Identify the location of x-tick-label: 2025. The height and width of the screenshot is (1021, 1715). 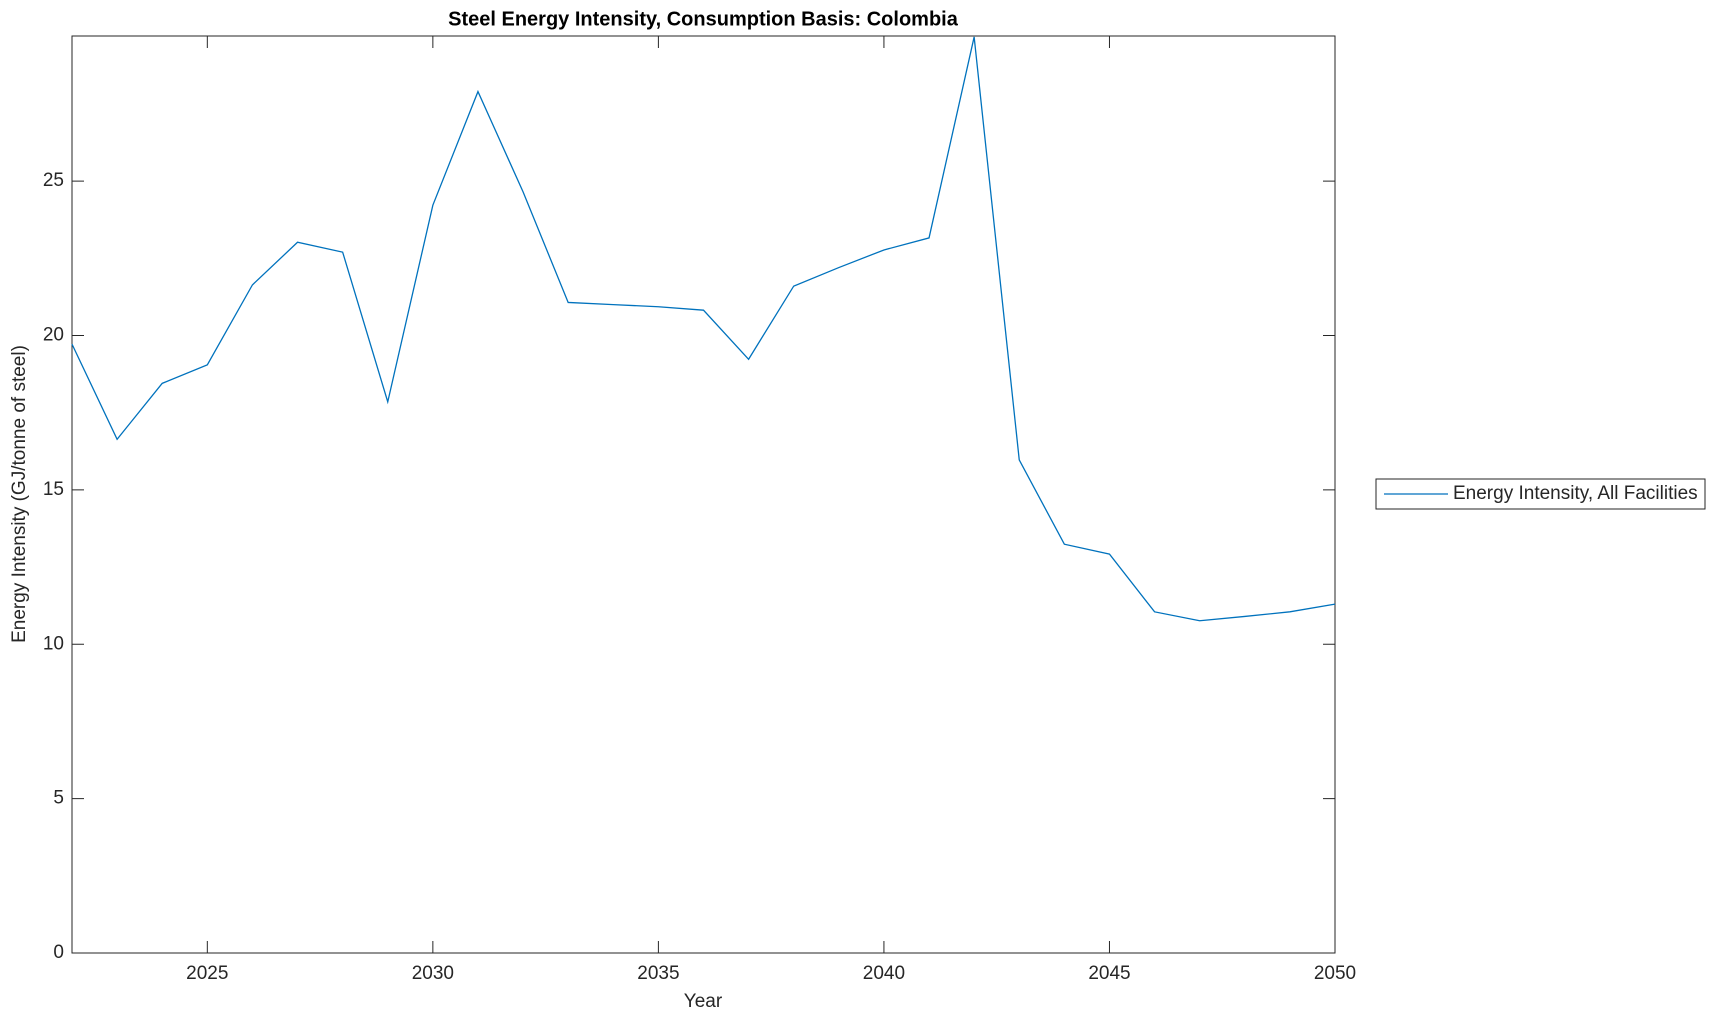
(207, 973).